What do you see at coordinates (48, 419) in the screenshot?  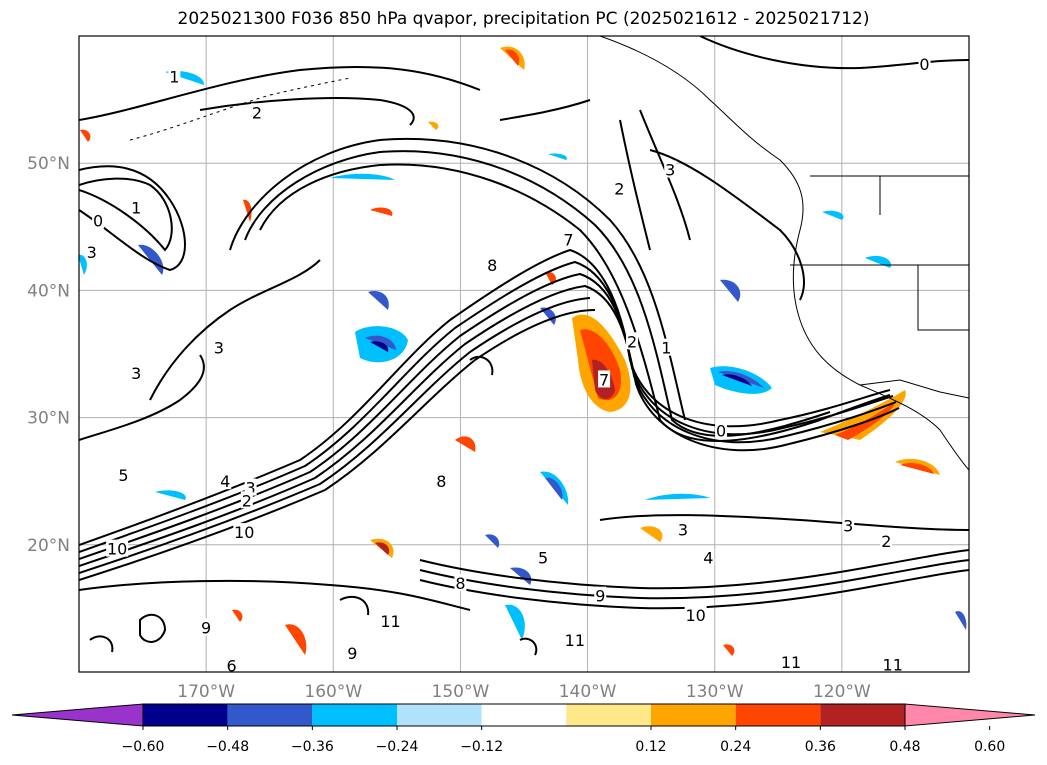 I see `lat-tick-label: 30°N` at bounding box center [48, 419].